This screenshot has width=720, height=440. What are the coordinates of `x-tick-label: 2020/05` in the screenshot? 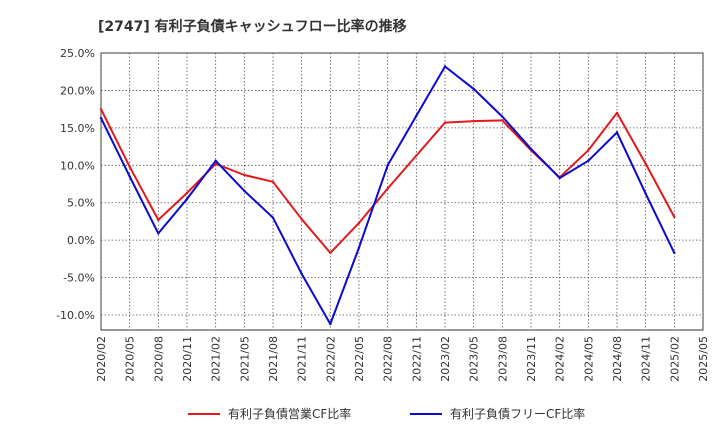 It's located at (130, 359).